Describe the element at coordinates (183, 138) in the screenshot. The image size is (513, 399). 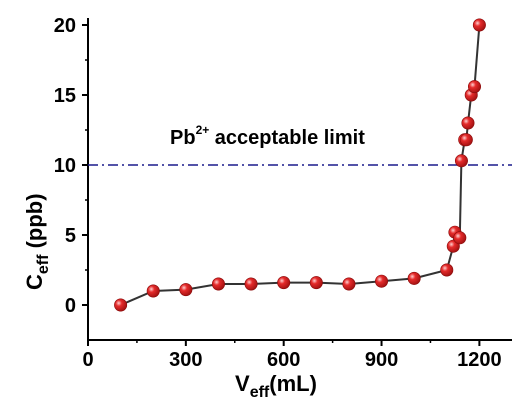
I see `reference-label-main: Pb` at that location.